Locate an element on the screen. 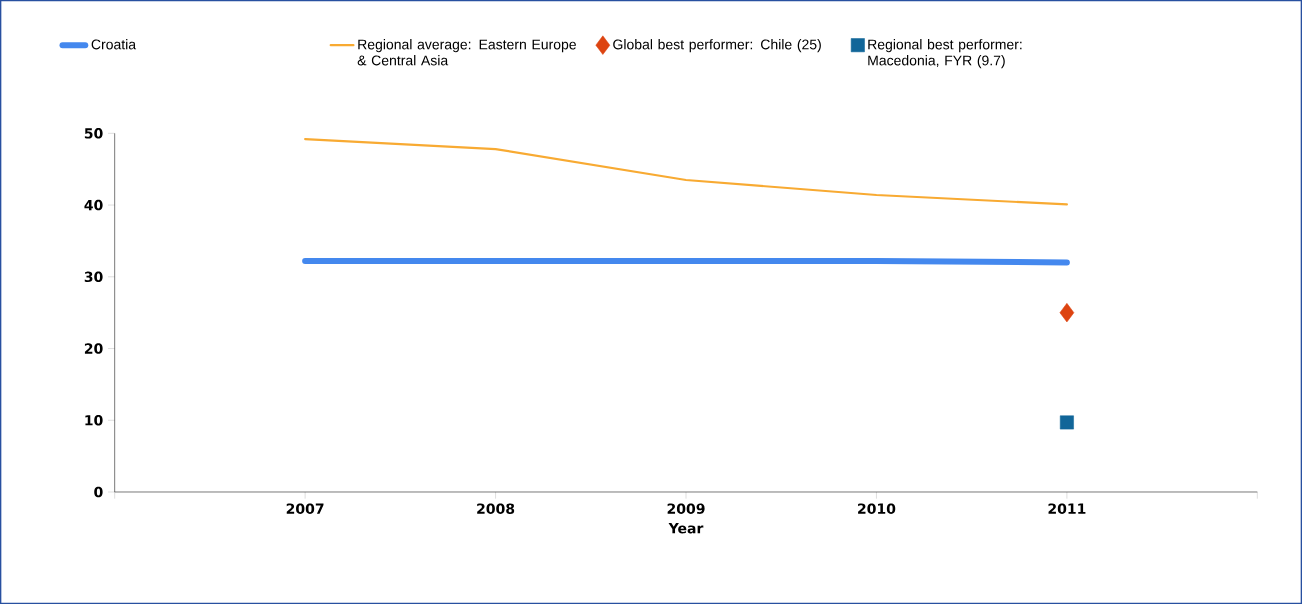  x-tick-label: 2008 is located at coordinates (496, 508).